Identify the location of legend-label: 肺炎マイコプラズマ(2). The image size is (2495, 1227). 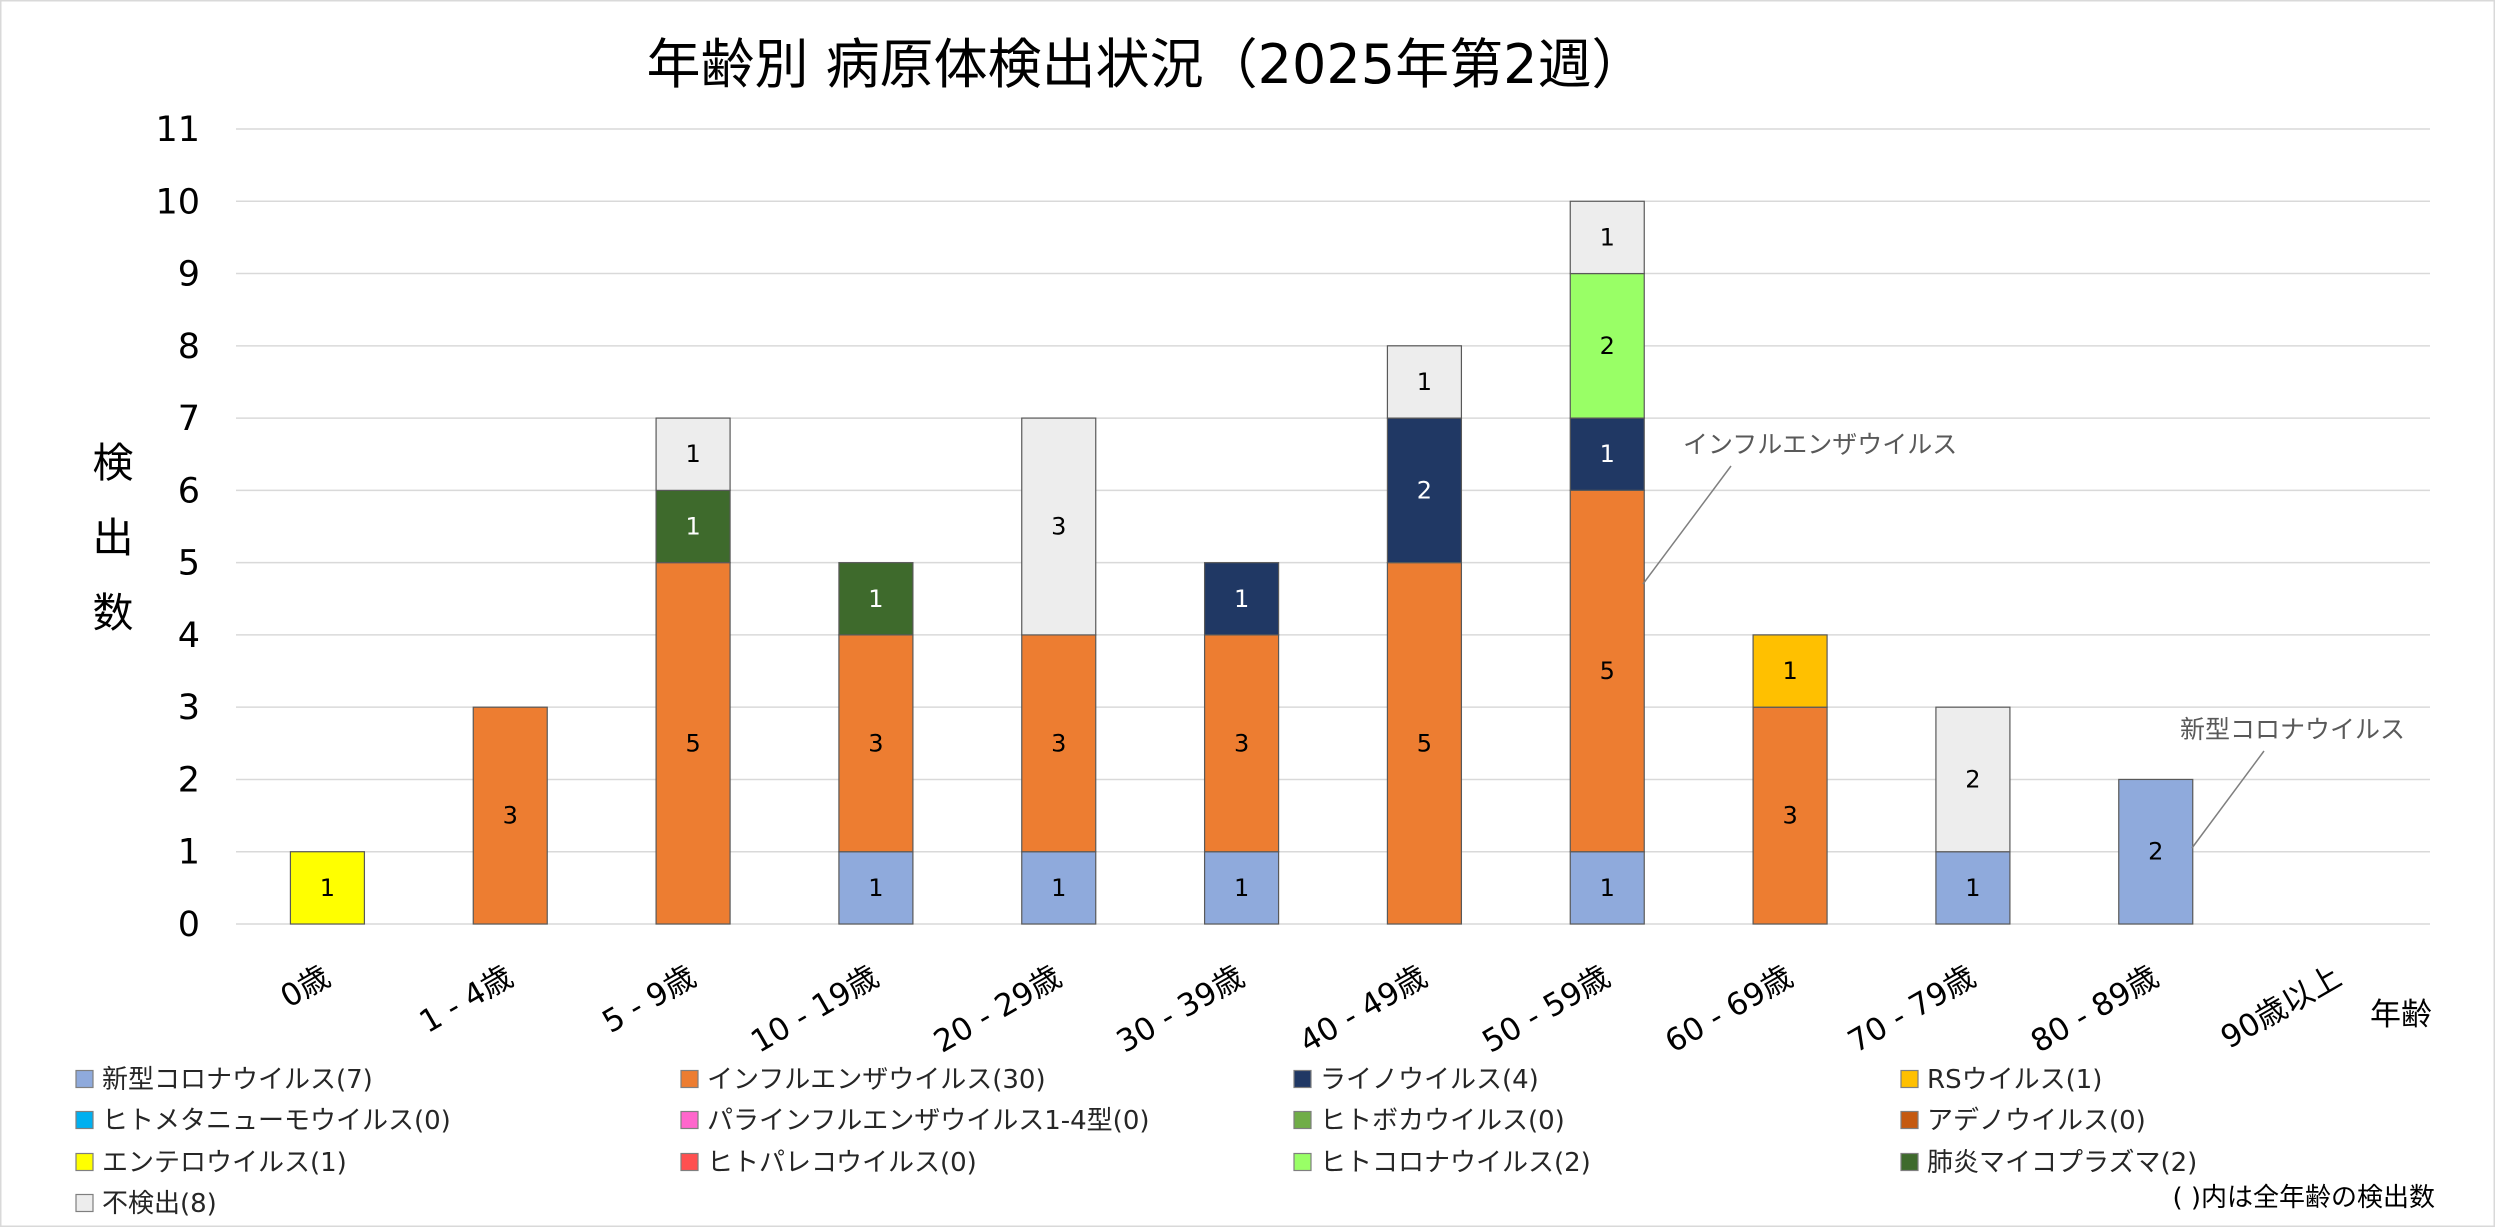
(2062, 1163).